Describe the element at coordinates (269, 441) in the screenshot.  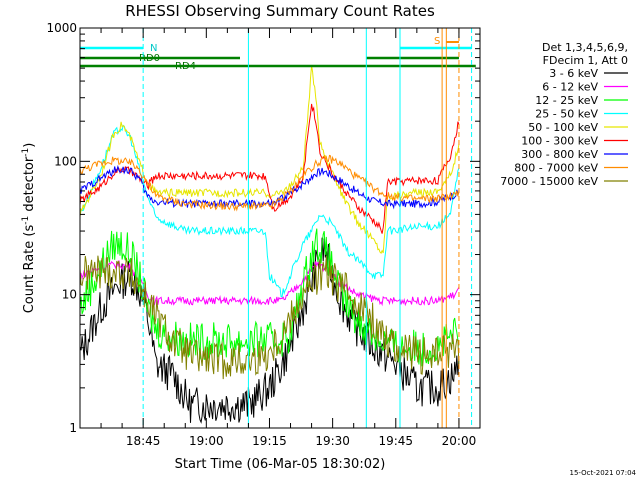
I see `x-tick-label: 19:15` at that location.